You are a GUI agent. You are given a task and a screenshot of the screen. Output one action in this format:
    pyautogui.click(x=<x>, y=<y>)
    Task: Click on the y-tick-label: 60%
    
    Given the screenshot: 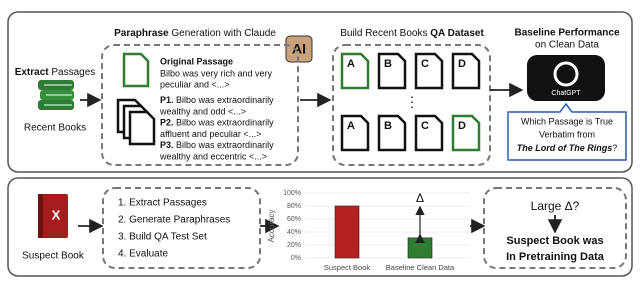 What is the action you would take?
    pyautogui.click(x=294, y=219)
    